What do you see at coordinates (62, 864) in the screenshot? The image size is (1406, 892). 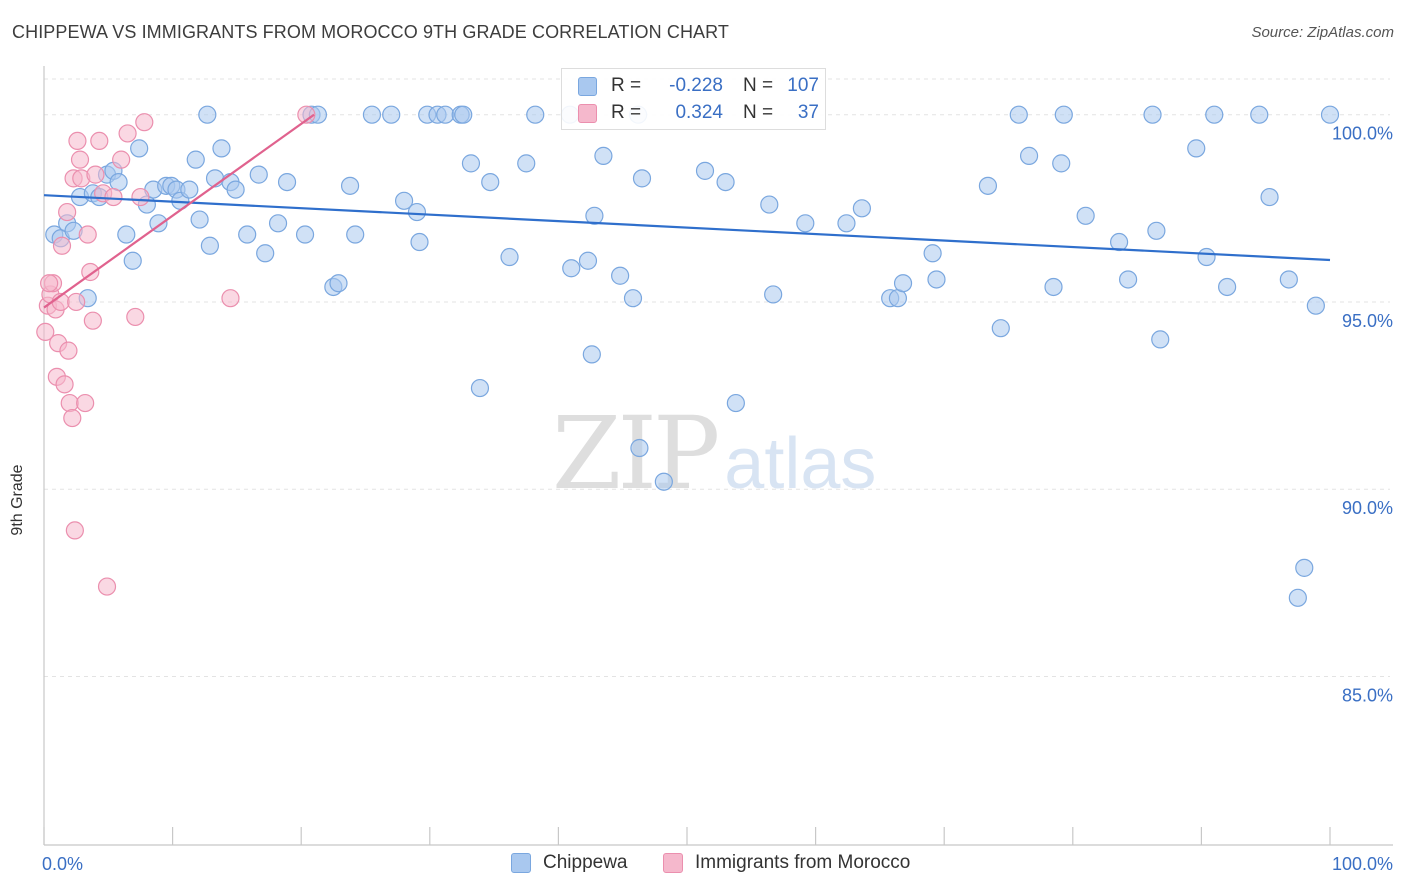 I see `x-tick-label: 0.0%` at bounding box center [62, 864].